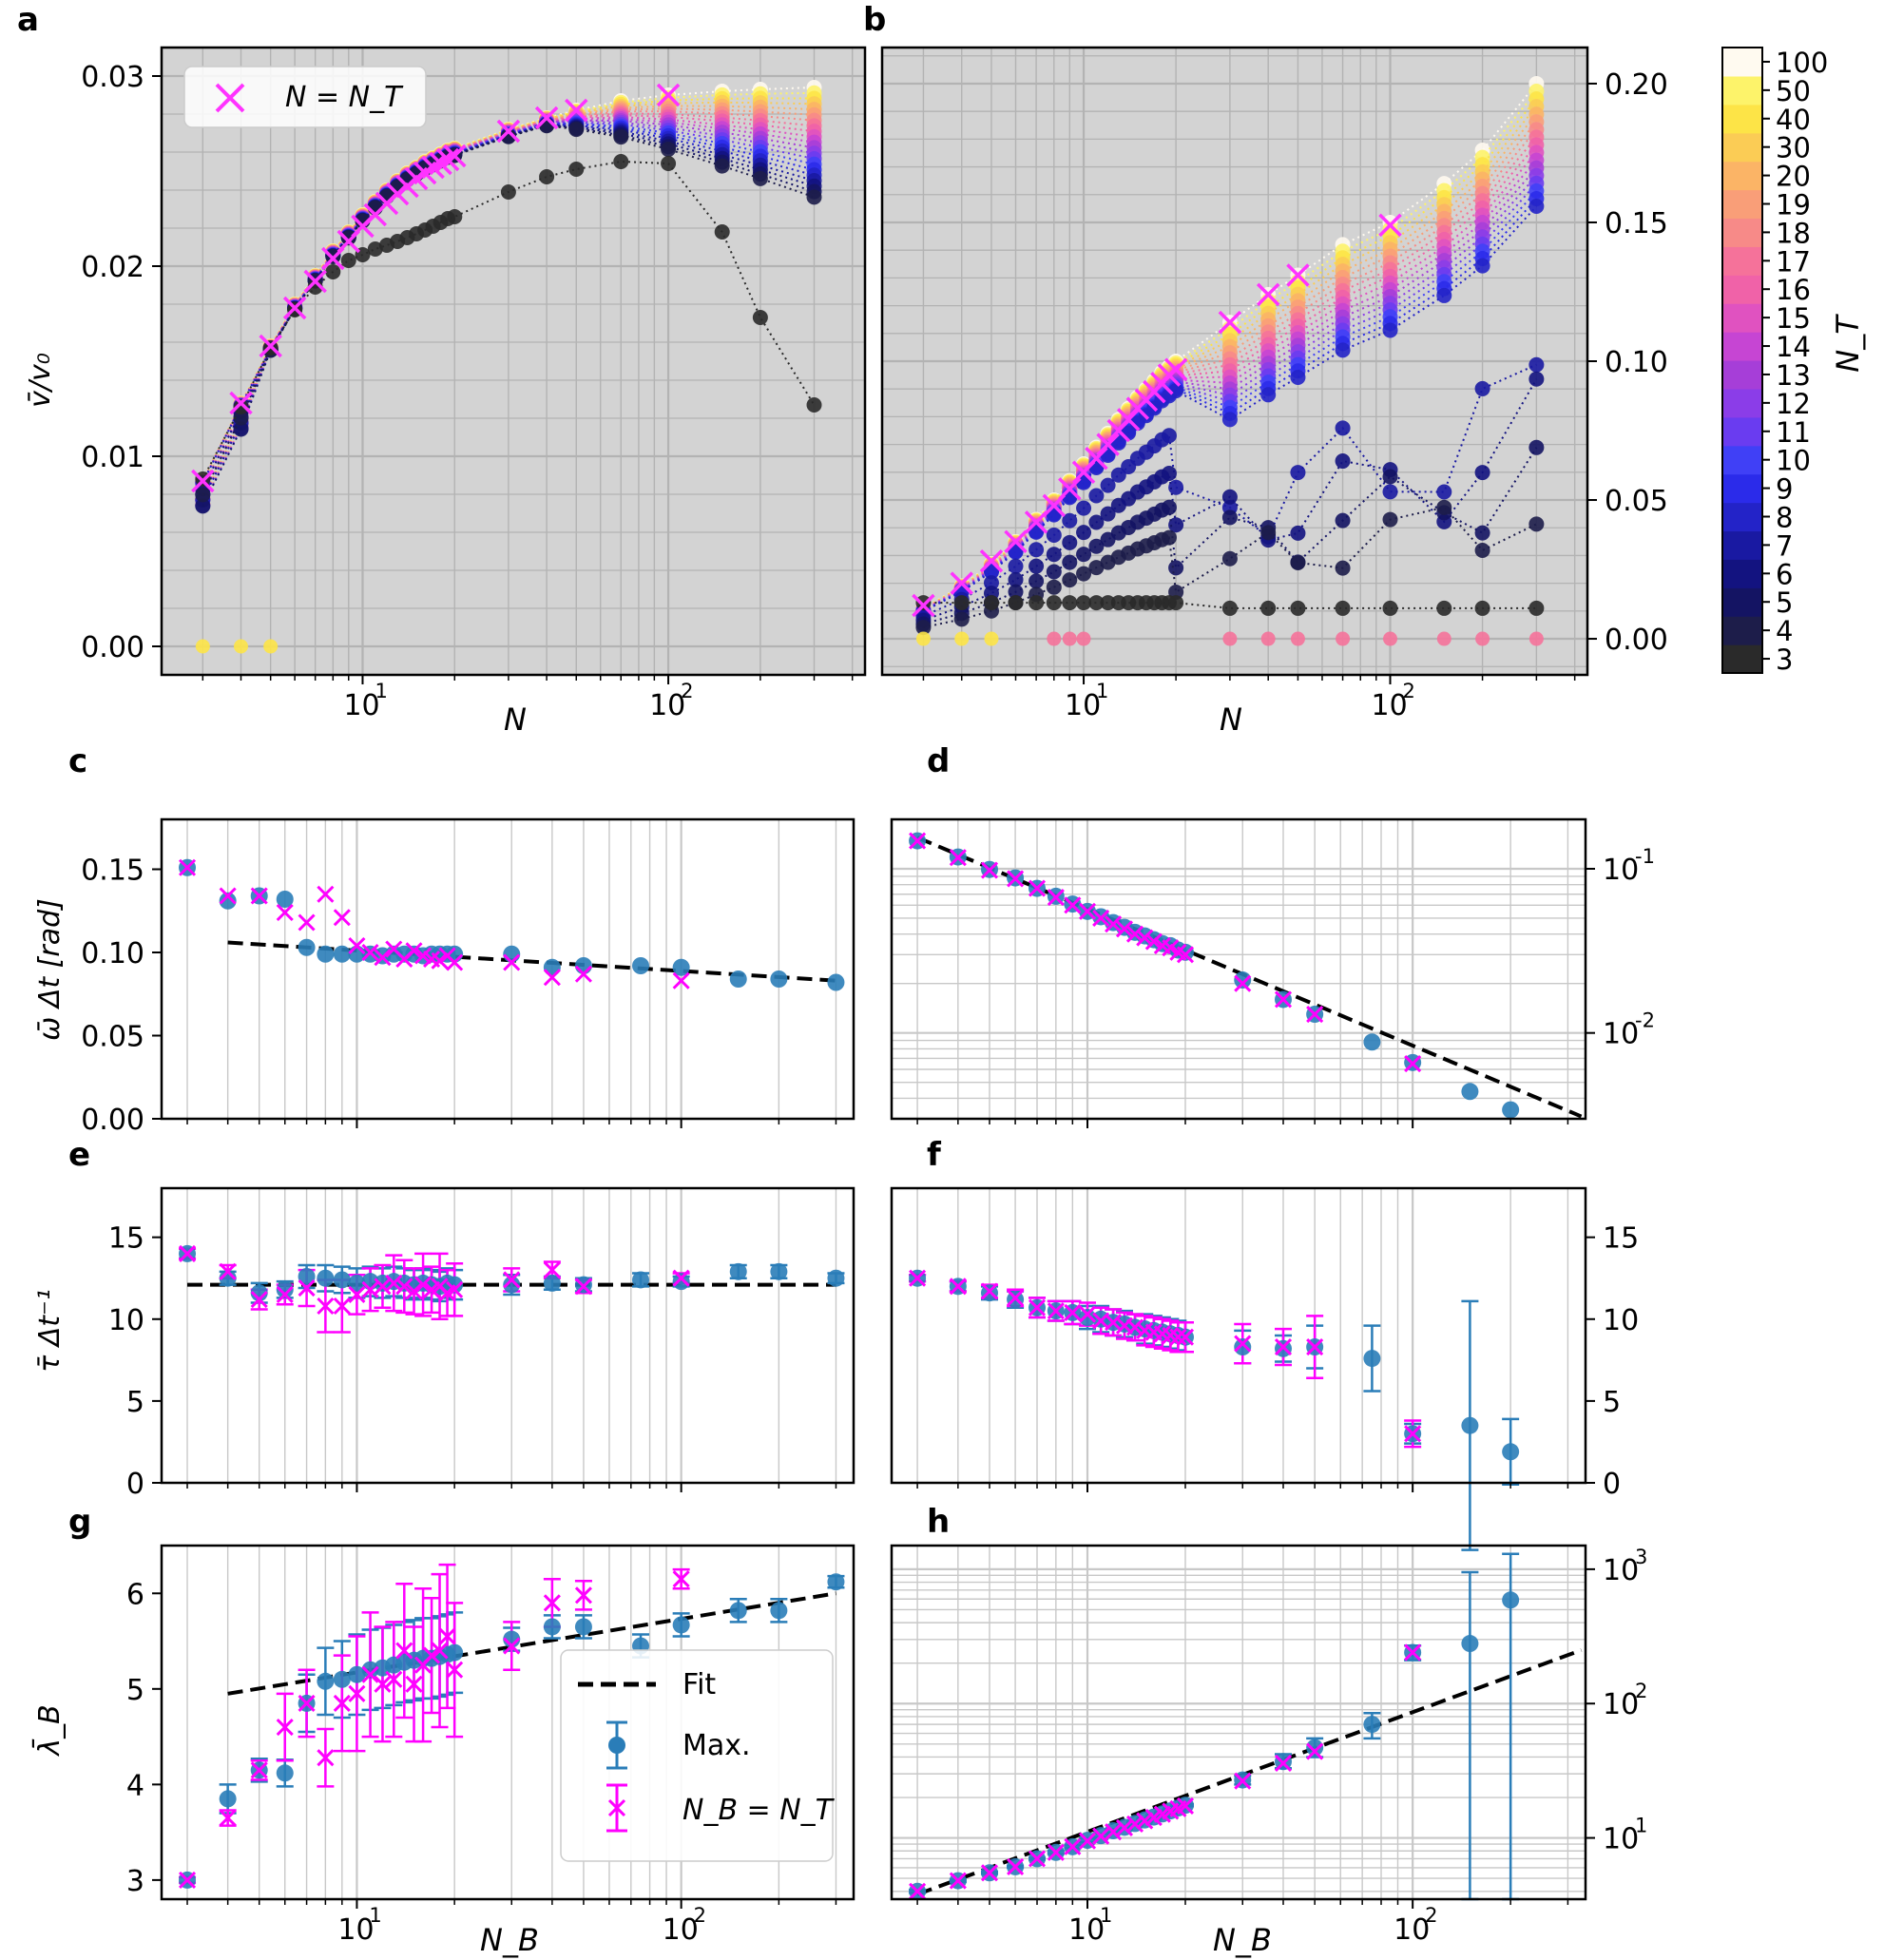 The image size is (1884, 1960). Describe the element at coordinates (135, 1786) in the screenshot. I see `y-tick-label: 4` at that location.